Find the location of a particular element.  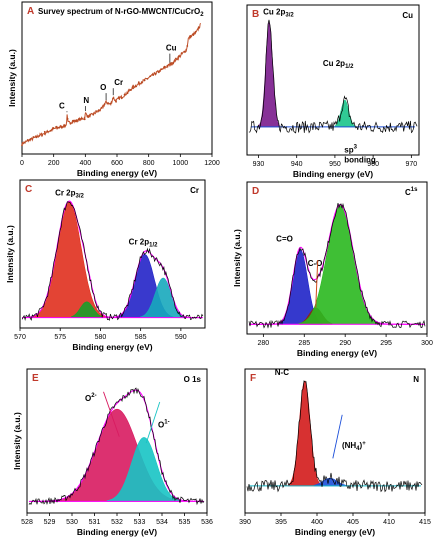

peak-label-b-0: Cu 2p3/2 is located at coordinates (278, 12).